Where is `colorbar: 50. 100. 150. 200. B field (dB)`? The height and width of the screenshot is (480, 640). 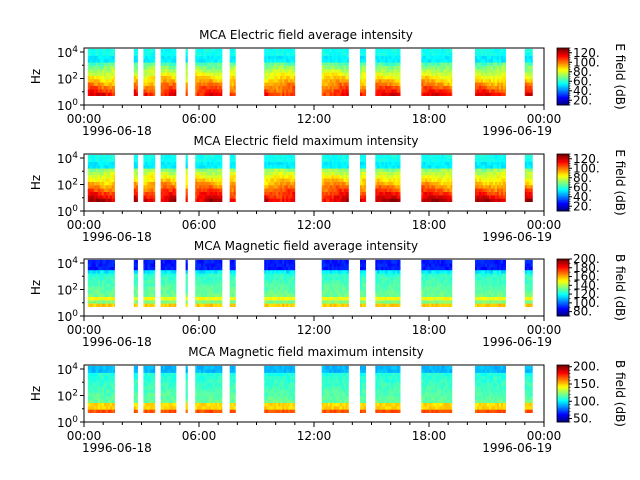 colorbar: 50. 100. 150. 200. B field (dB) is located at coordinates (591, 393).